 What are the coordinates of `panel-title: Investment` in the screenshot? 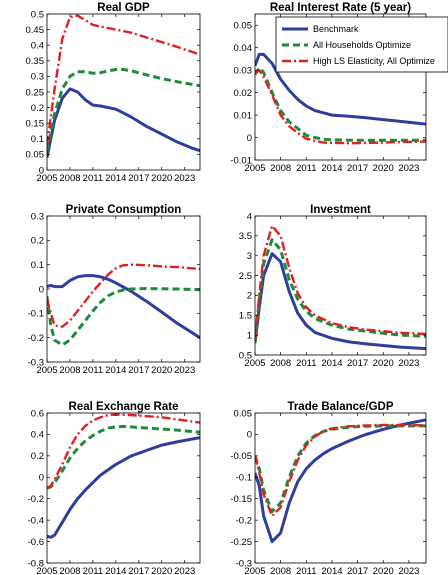 It's located at (340, 210).